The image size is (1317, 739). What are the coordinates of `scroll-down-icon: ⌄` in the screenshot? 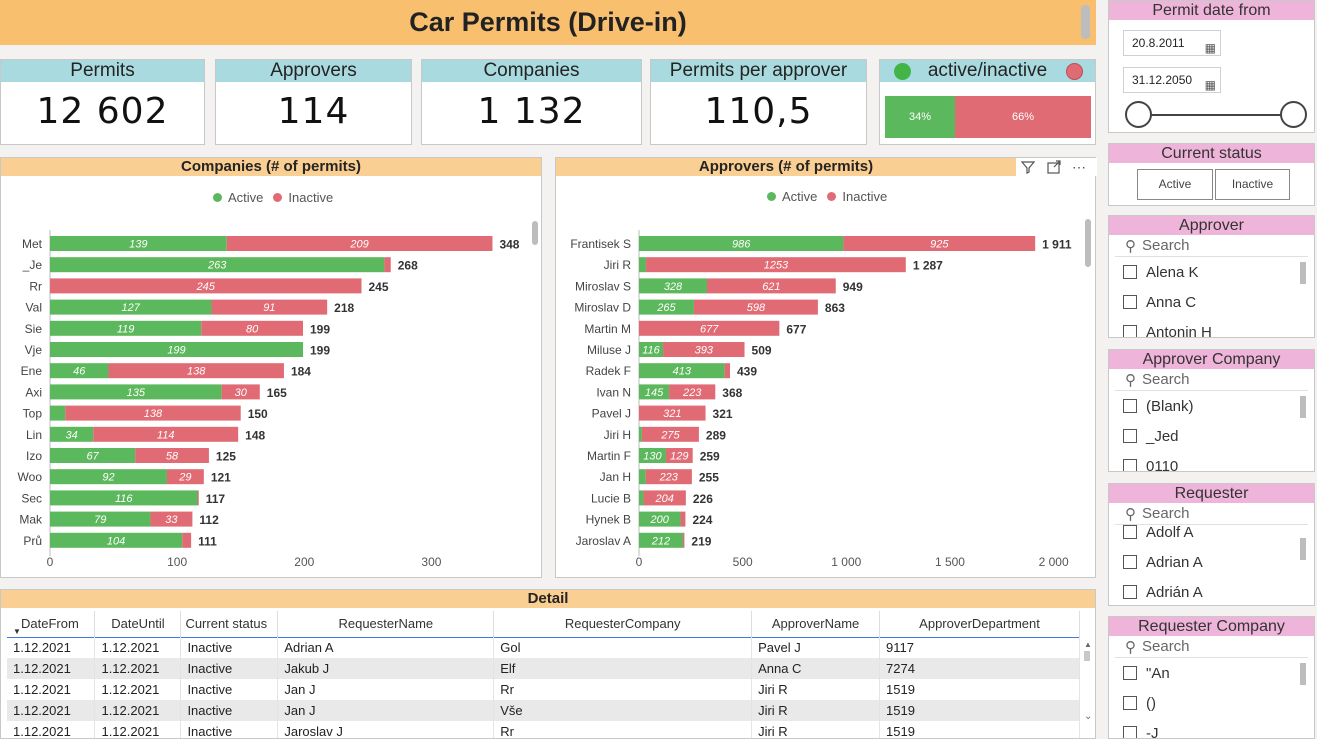 It's located at (1088, 716).